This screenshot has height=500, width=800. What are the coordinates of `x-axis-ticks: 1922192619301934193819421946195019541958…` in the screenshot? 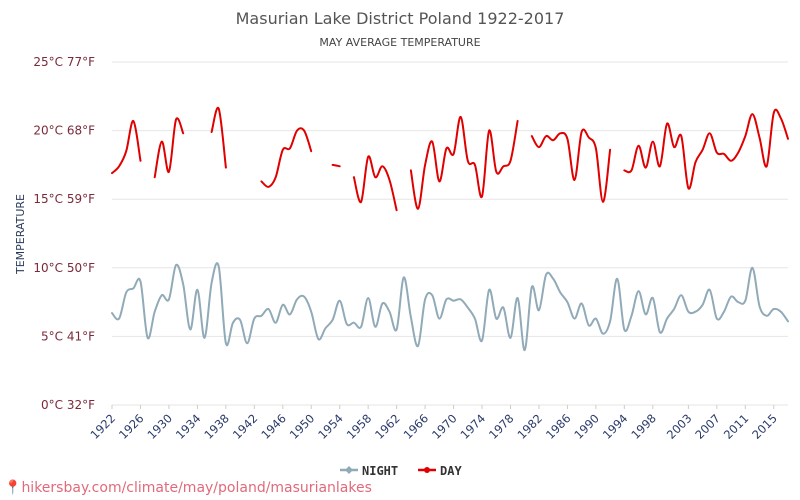 It's located at (434, 423).